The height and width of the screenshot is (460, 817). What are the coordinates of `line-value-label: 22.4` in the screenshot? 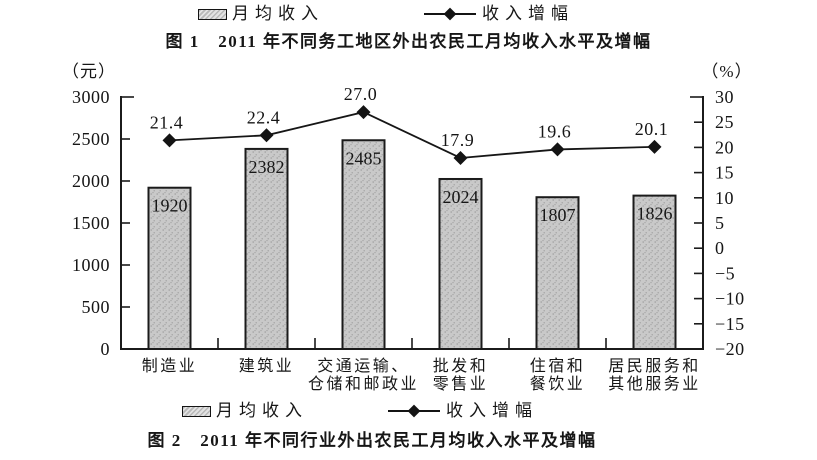 It's located at (264, 117).